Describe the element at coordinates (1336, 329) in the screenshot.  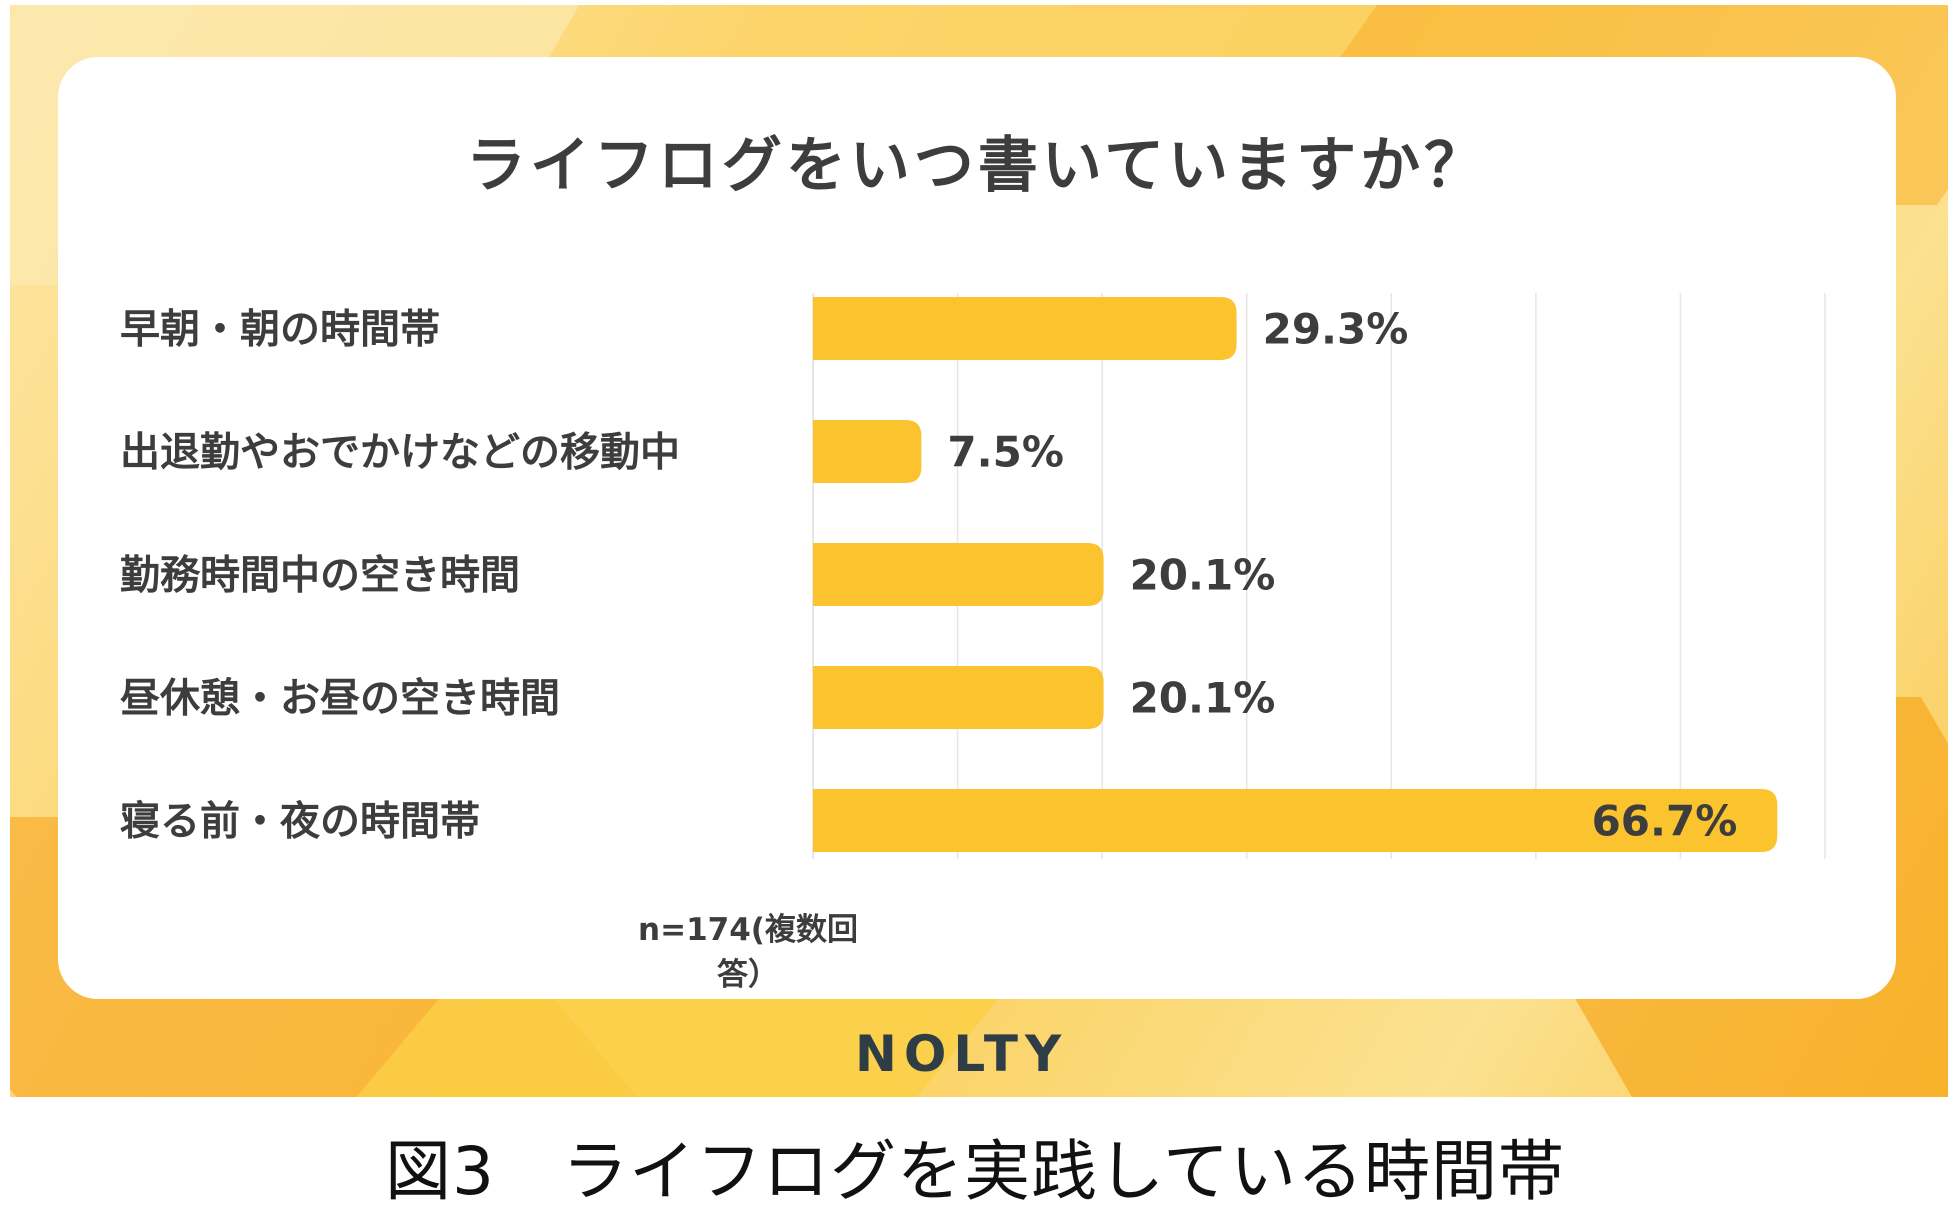
I see `value-label: 29.3%` at that location.